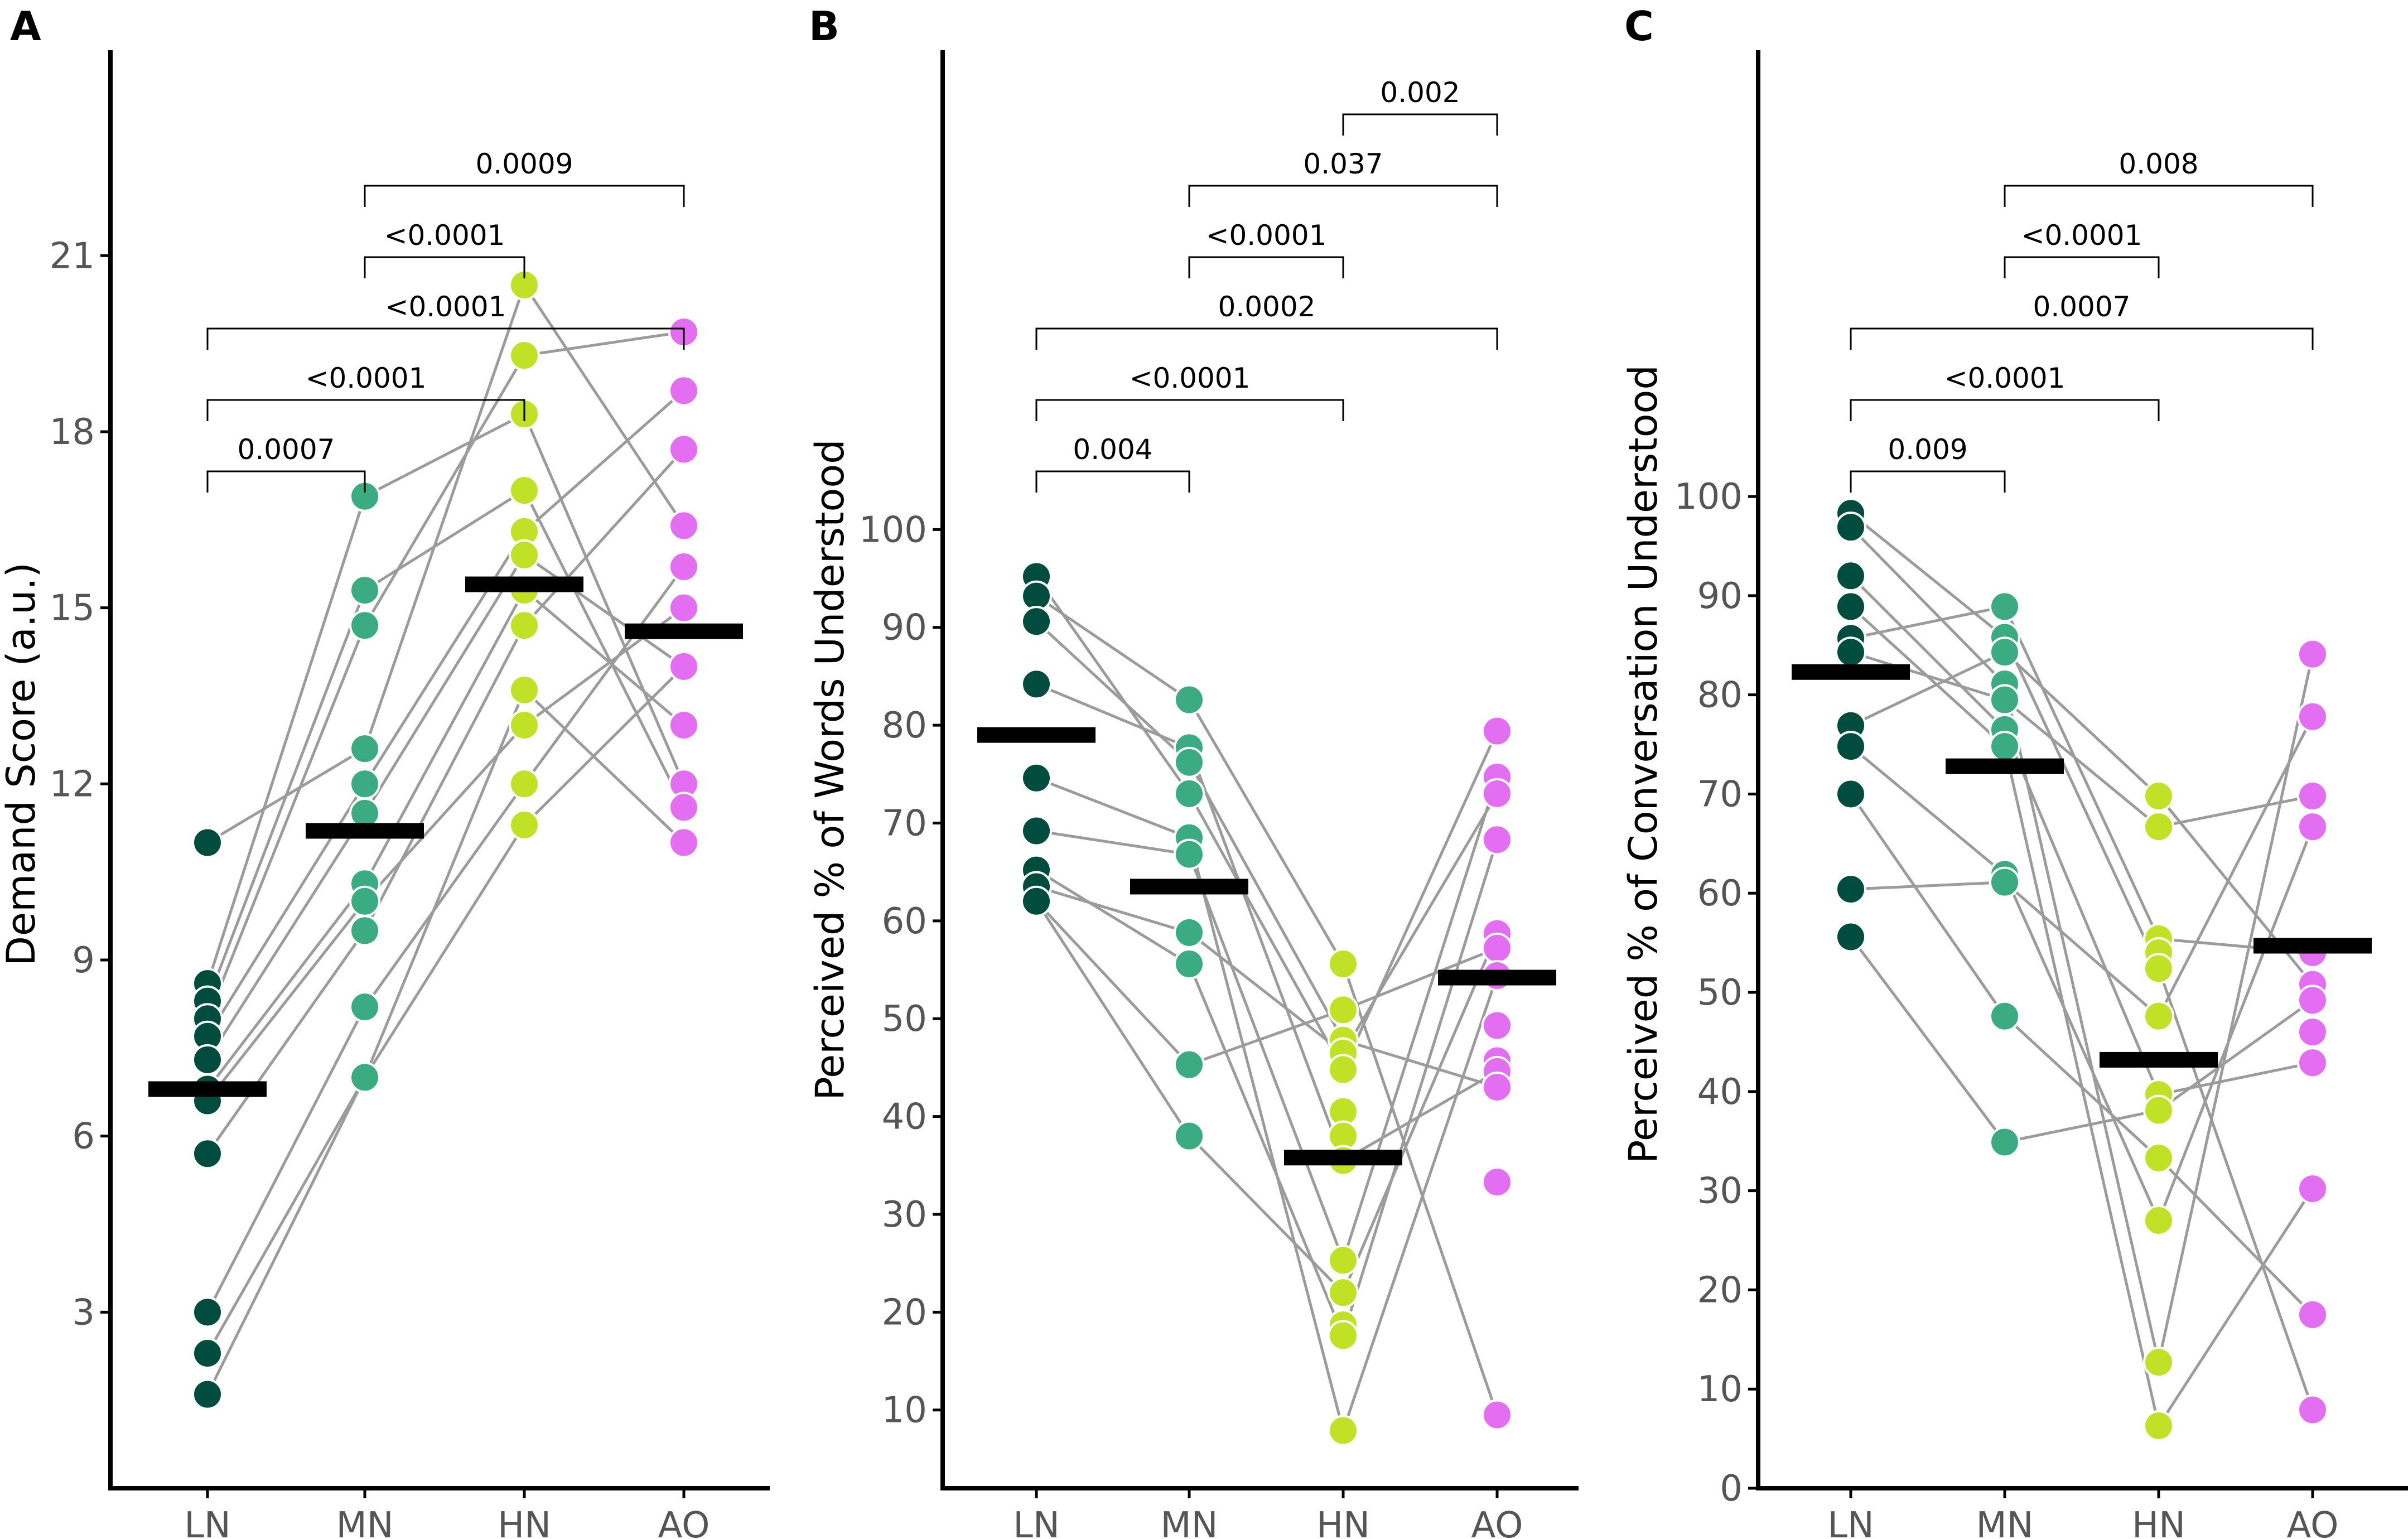 The width and height of the screenshot is (2408, 1539). What do you see at coordinates (1720, 993) in the screenshot?
I see `y-tick-label: 50` at bounding box center [1720, 993].